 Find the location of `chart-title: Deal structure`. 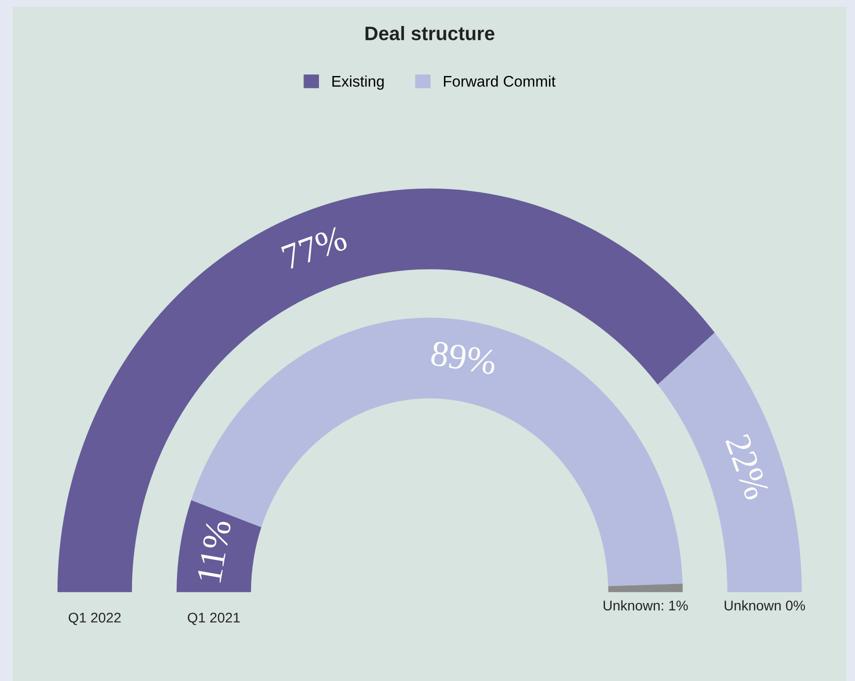

chart-title: Deal structure is located at coordinates (430, 33).